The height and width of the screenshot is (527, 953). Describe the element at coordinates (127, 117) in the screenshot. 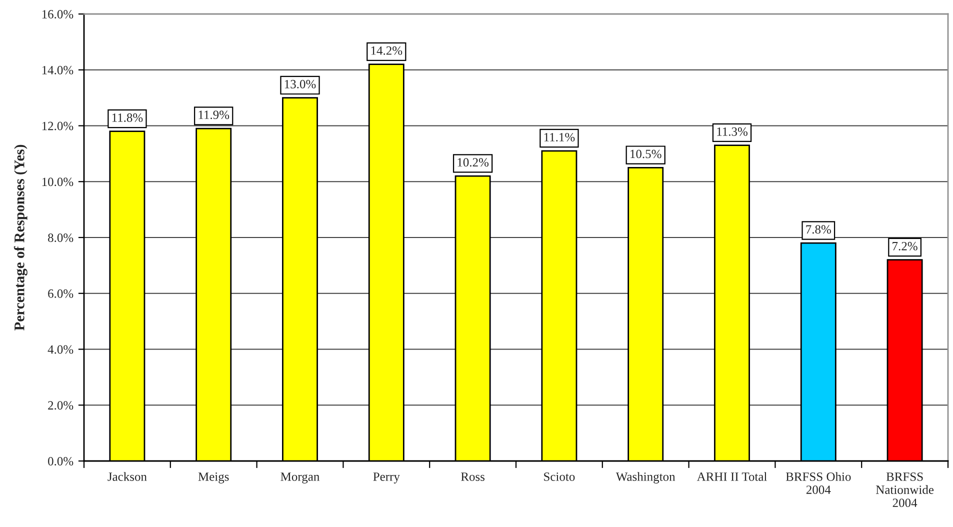

I see `data-label: 11.8%` at that location.